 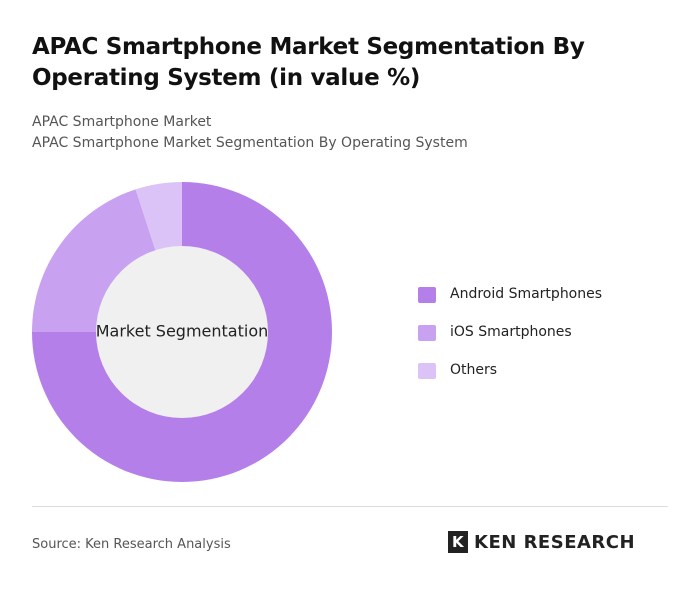 I want to click on subtitle: APAC Smartphone Market, so click(x=122, y=122).